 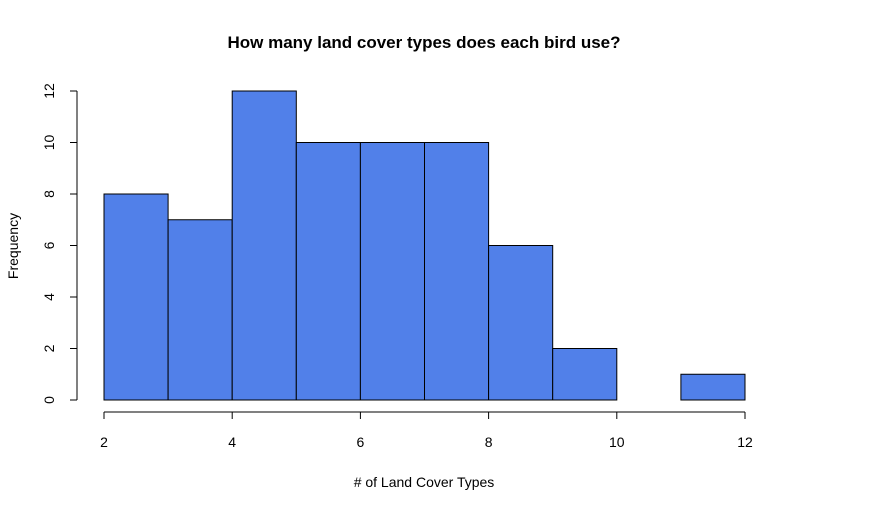 I want to click on y-tick-label-0: 0, so click(x=49, y=400).